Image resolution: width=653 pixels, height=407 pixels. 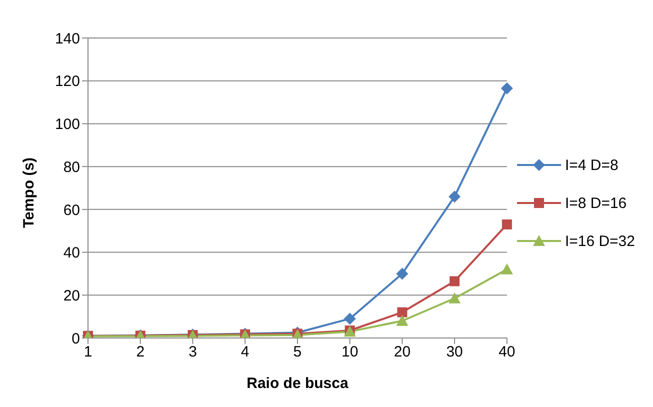 What do you see at coordinates (297, 352) in the screenshot?
I see `x-tick-label: 5` at bounding box center [297, 352].